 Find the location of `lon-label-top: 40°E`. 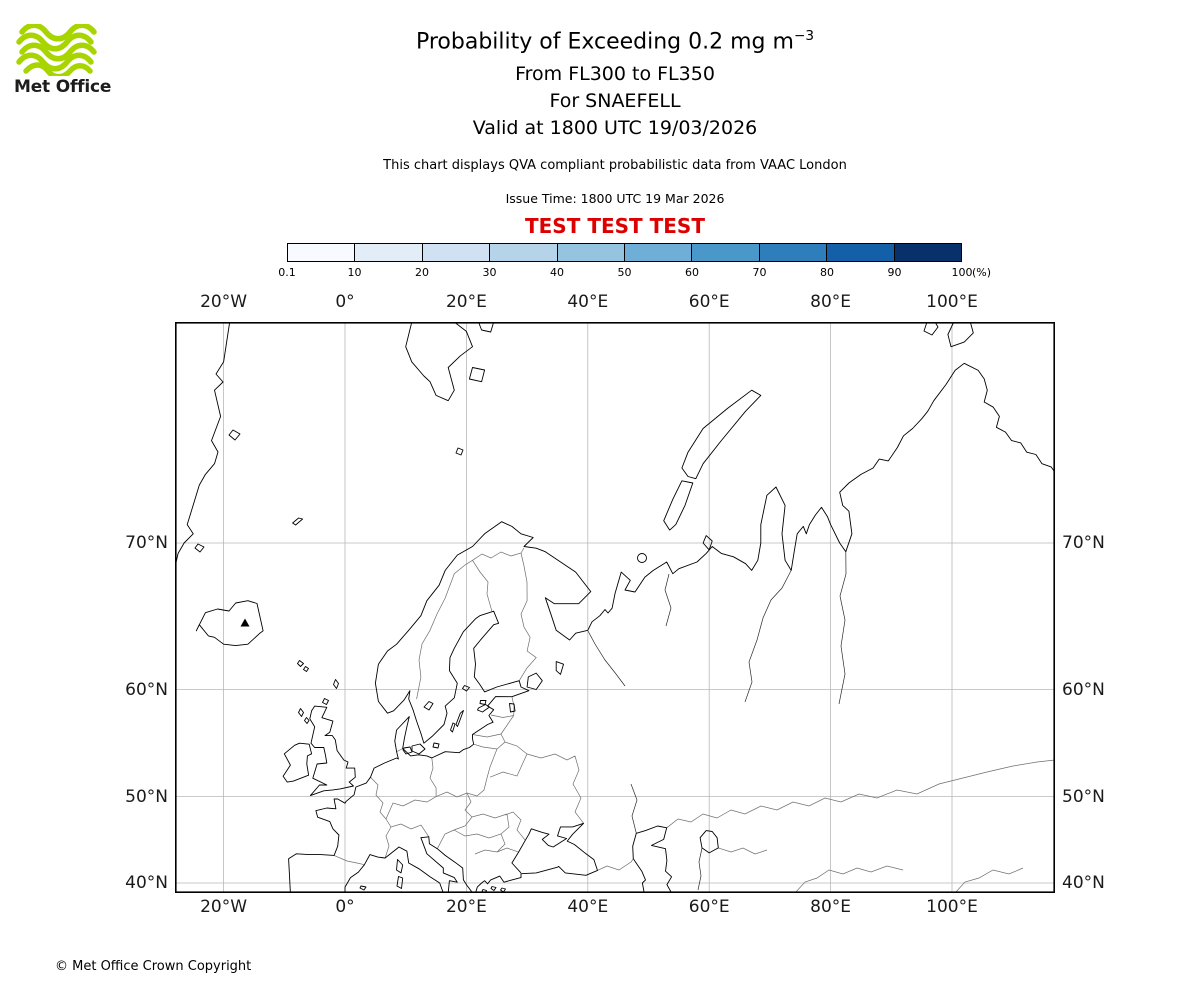

lon-label-top: 40°E is located at coordinates (588, 302).